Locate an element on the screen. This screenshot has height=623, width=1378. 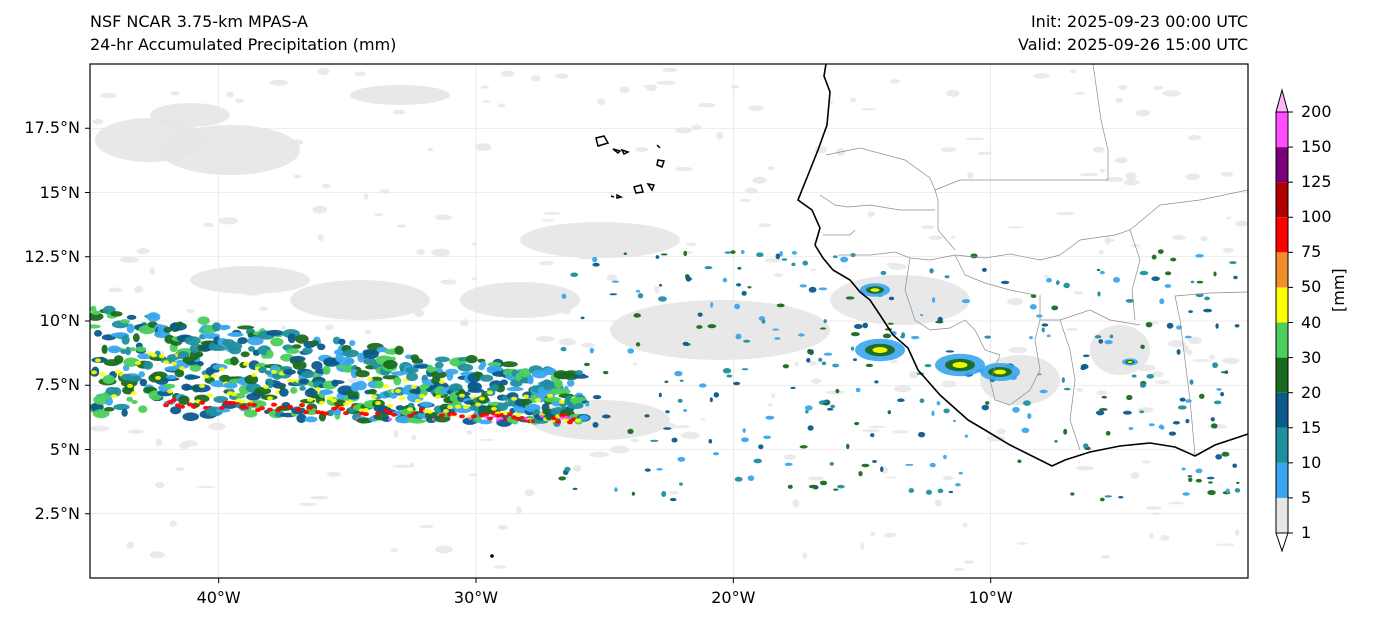
valid-time: Valid: 2025-09-26 15:00 UTC is located at coordinates (1132, 44).